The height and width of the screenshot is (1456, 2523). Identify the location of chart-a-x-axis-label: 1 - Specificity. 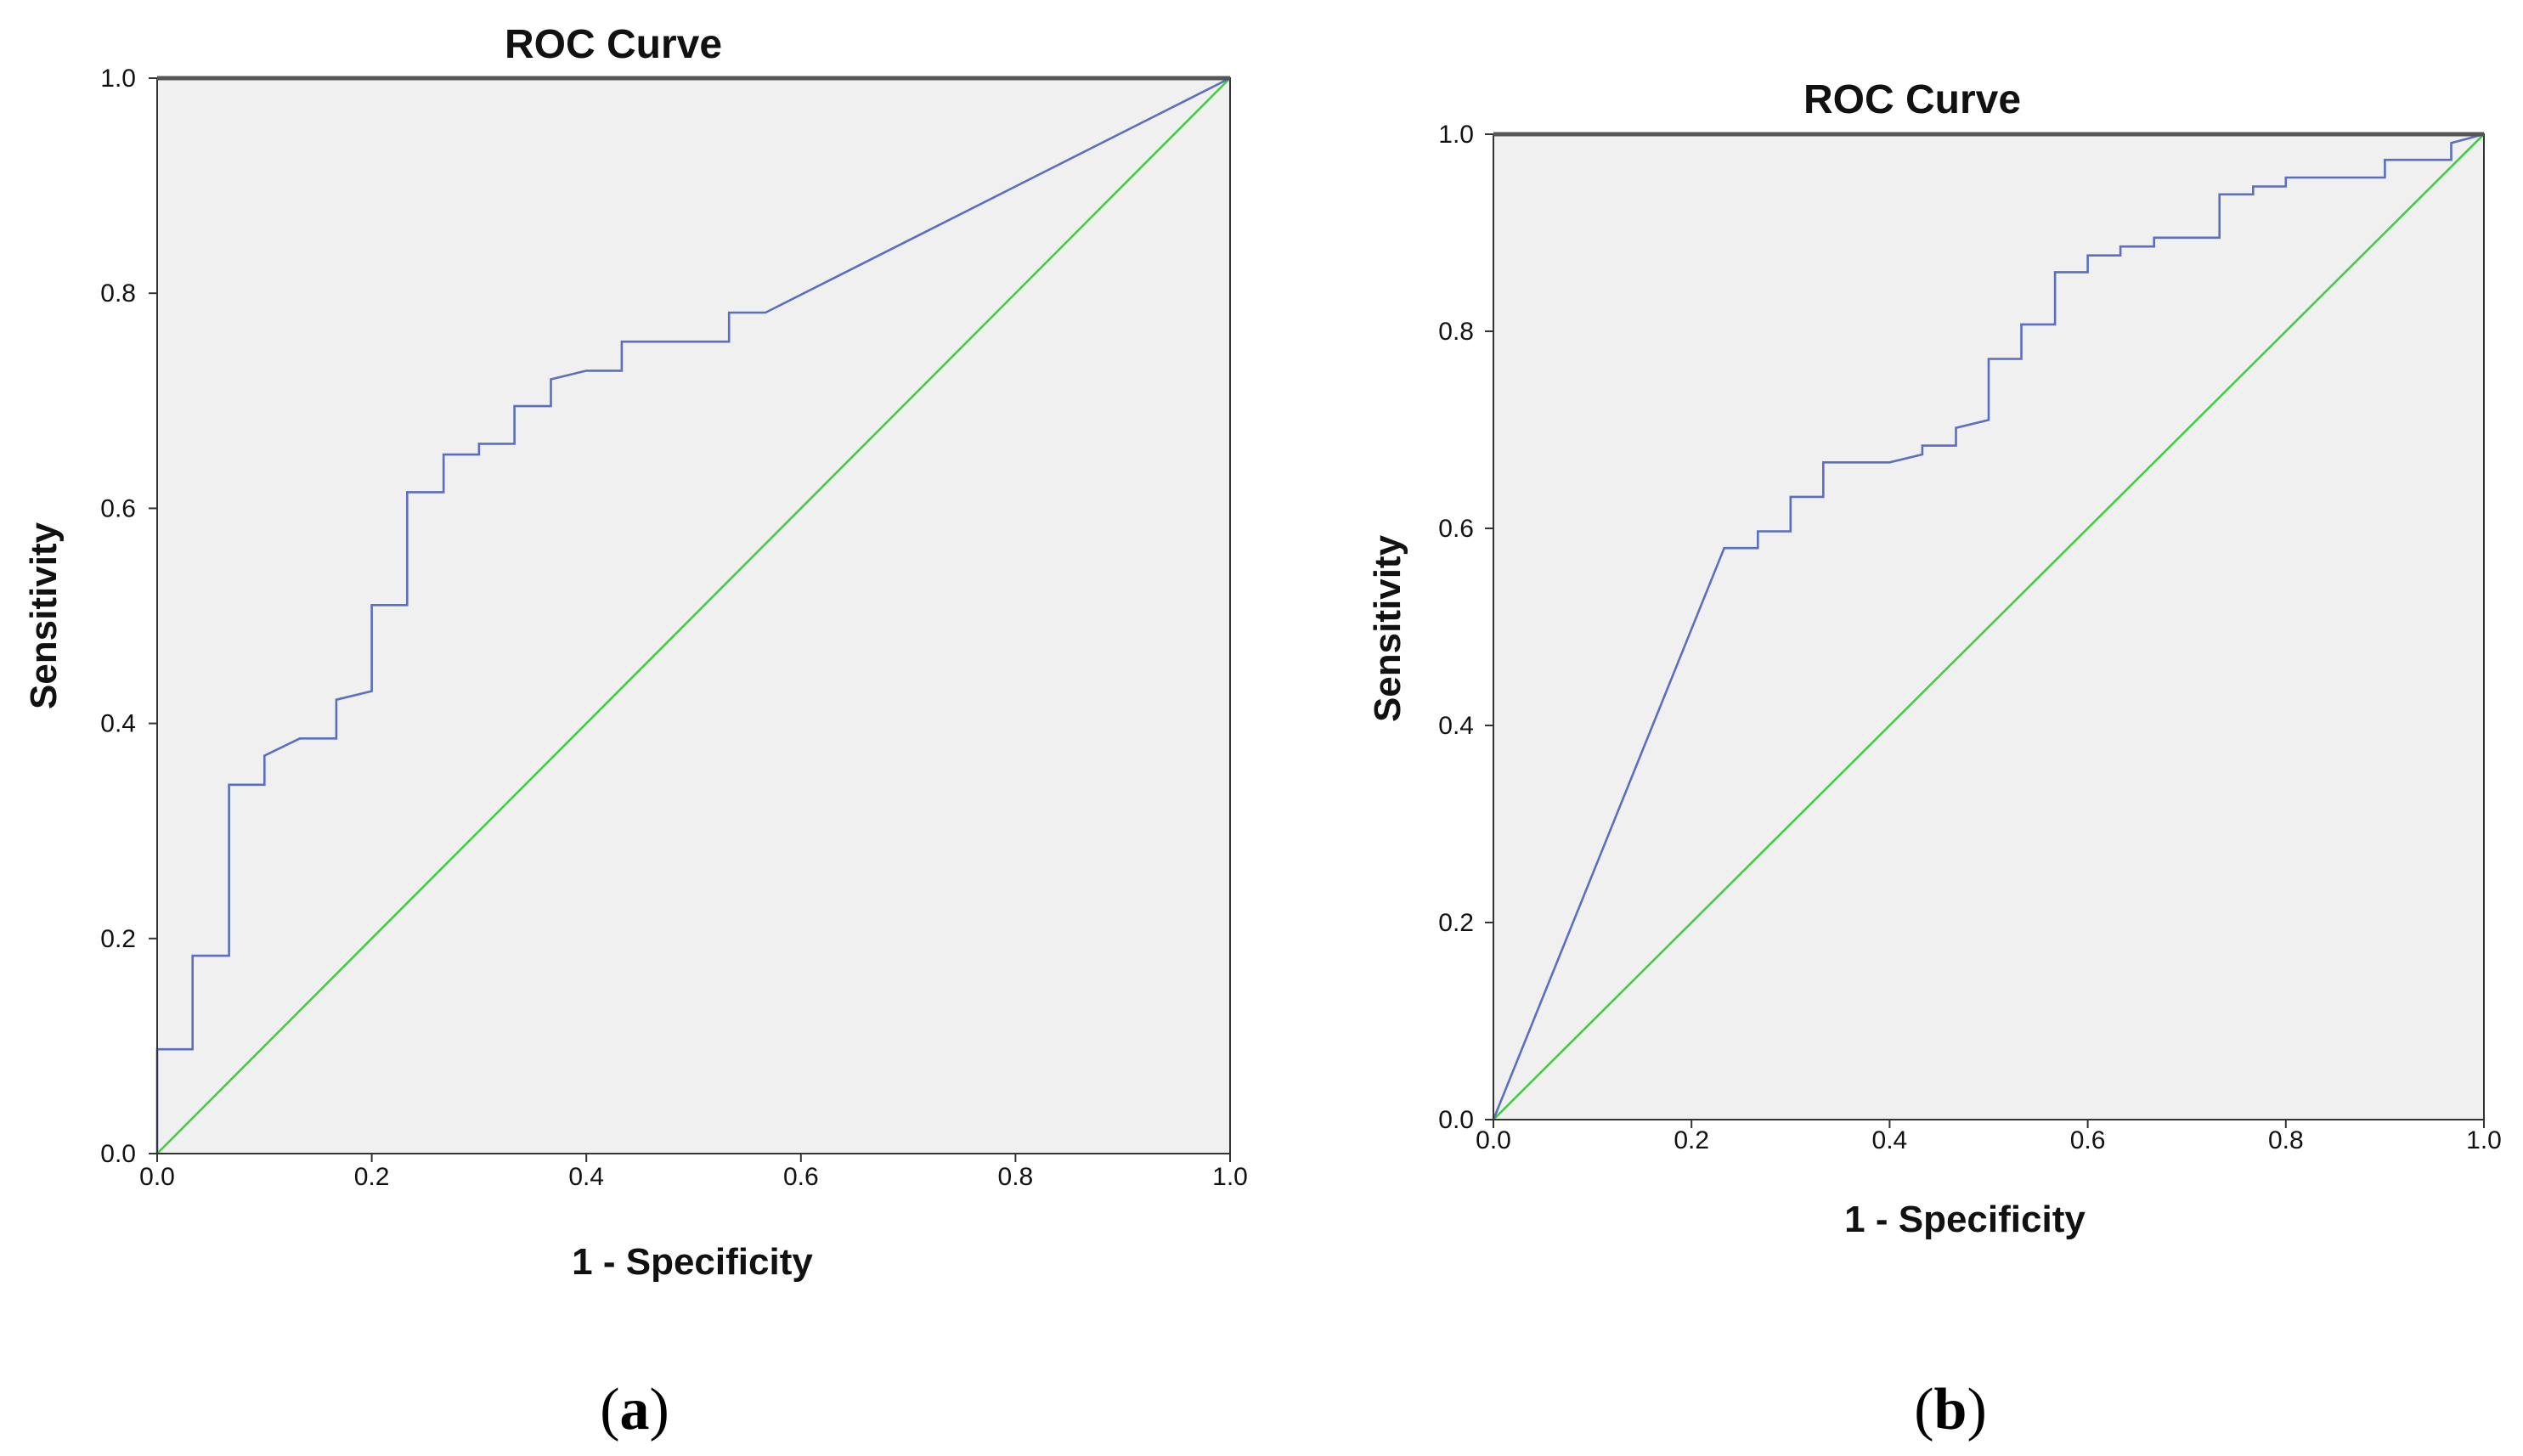
(692, 1262).